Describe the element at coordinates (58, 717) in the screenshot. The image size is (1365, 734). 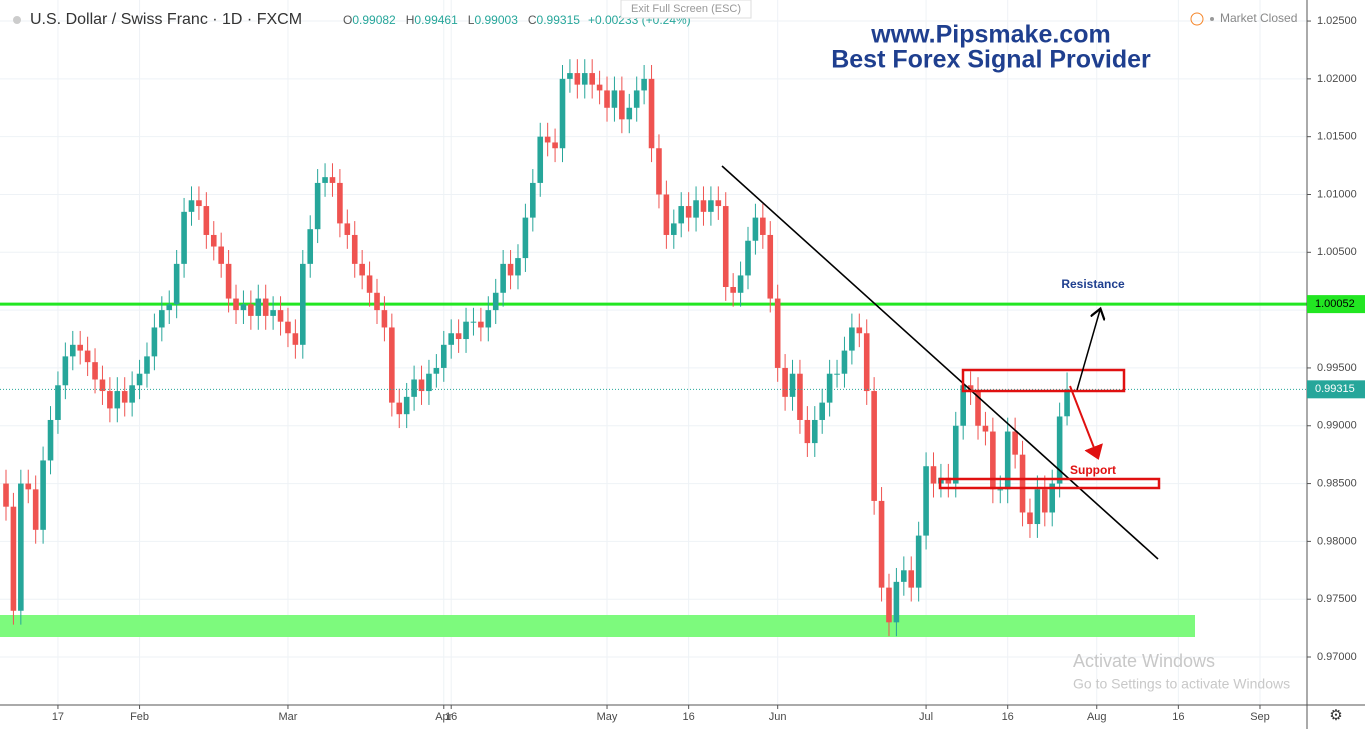
I see `x-tick-label: 17` at that location.